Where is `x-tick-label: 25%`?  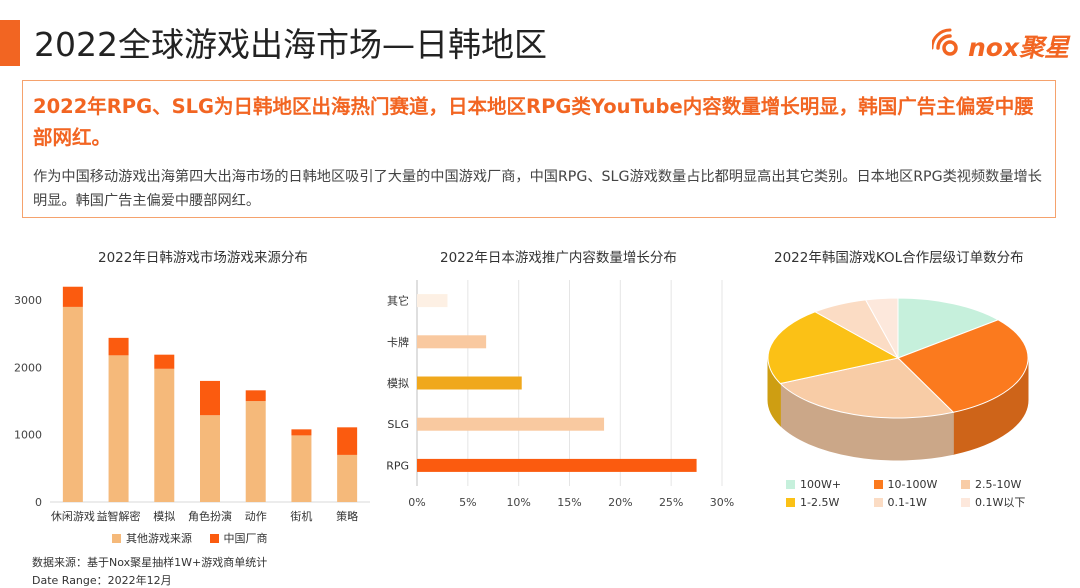 x-tick-label: 25% is located at coordinates (671, 502).